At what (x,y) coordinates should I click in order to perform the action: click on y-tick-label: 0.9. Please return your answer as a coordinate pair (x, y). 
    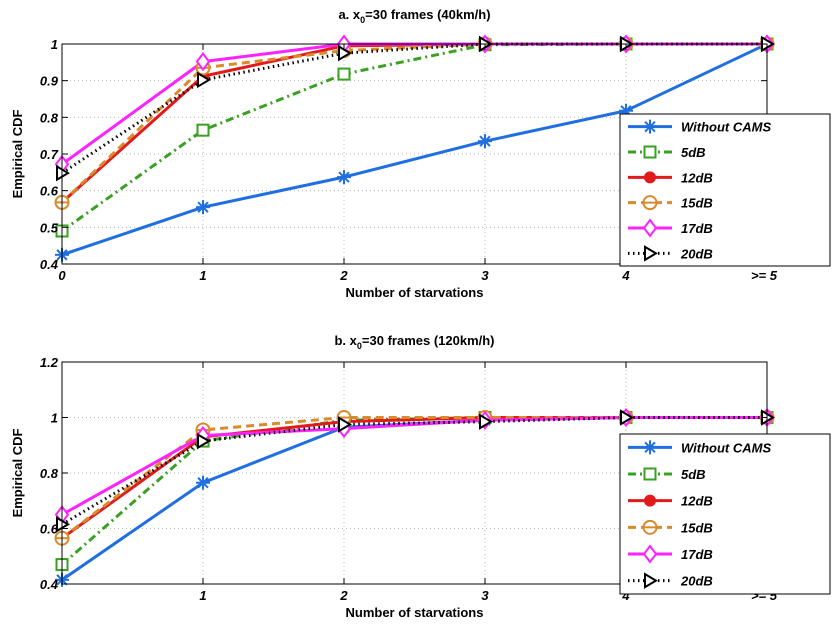
    Looking at the image, I should click on (49, 81).